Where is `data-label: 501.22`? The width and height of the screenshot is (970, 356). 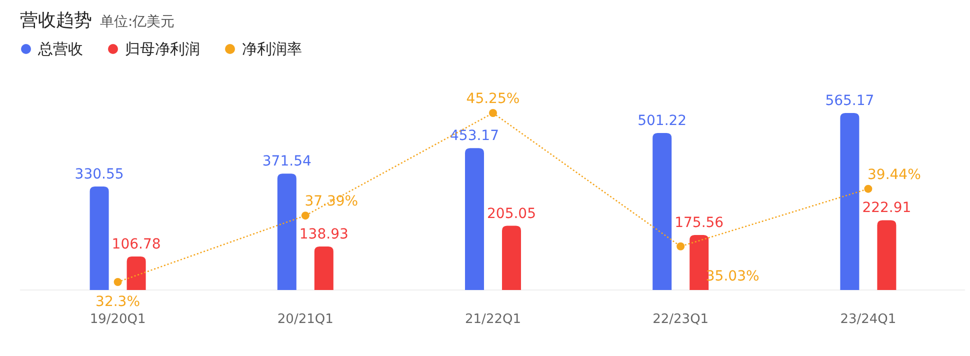 data-label: 501.22 is located at coordinates (662, 121).